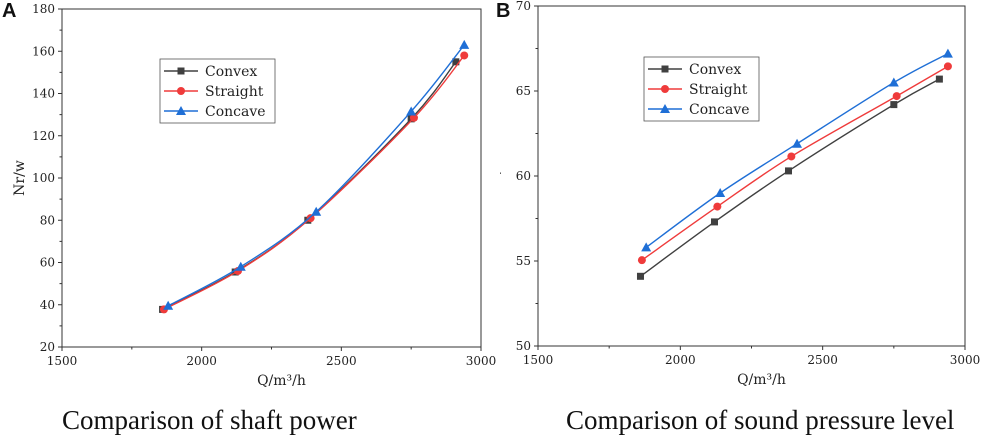  Describe the element at coordinates (9, 11) in the screenshot. I see `panel-label-a: A` at that location.